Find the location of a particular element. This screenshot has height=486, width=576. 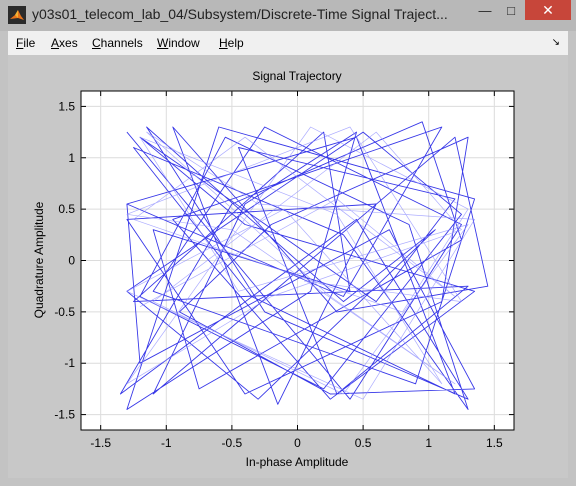

x-tick-label: 1 is located at coordinates (428, 443).